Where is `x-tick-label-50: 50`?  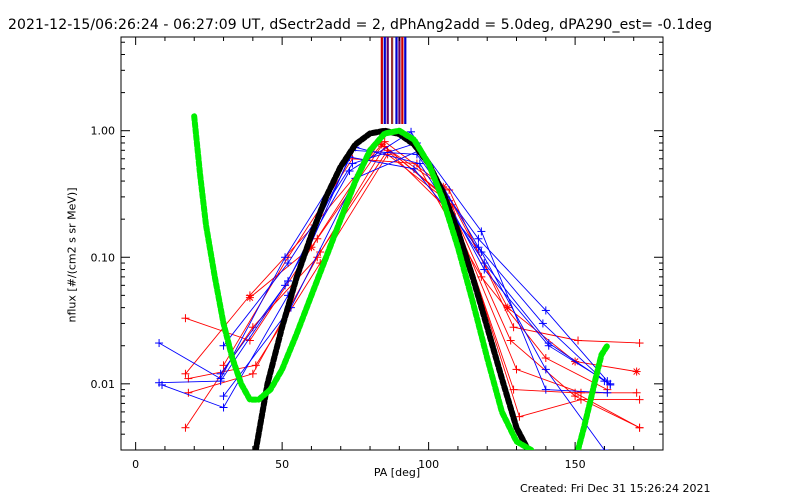
x-tick-label-50: 50 is located at coordinates (282, 464).